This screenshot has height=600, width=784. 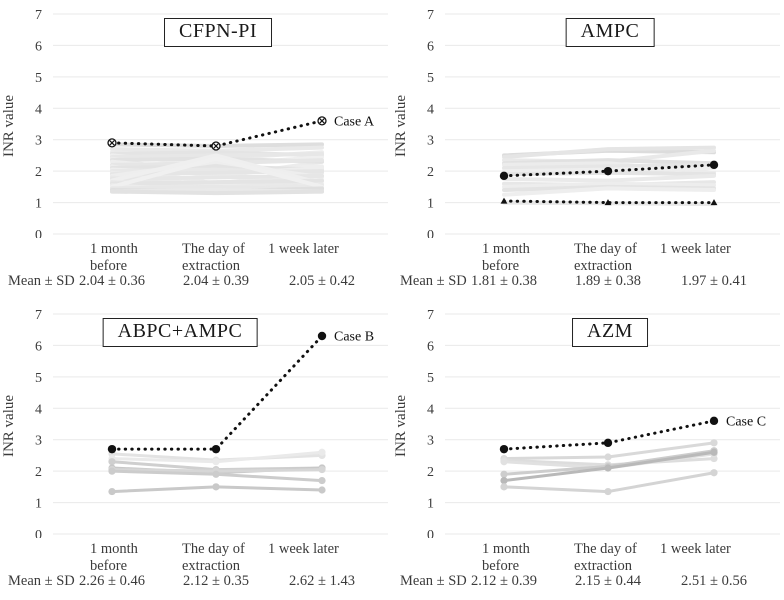 What do you see at coordinates (322, 581) in the screenshot?
I see `mean-sd-value-3: 2.62 ± 1.43` at bounding box center [322, 581].